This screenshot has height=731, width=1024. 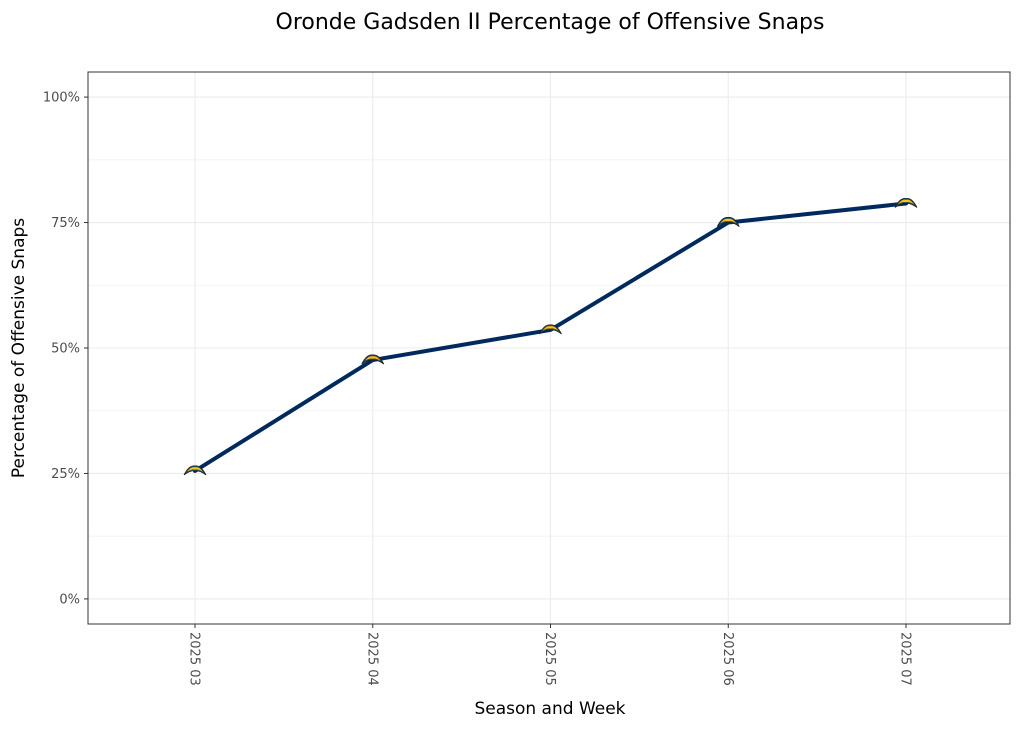 I want to click on y-tick-label: 25%, so click(x=65, y=474).